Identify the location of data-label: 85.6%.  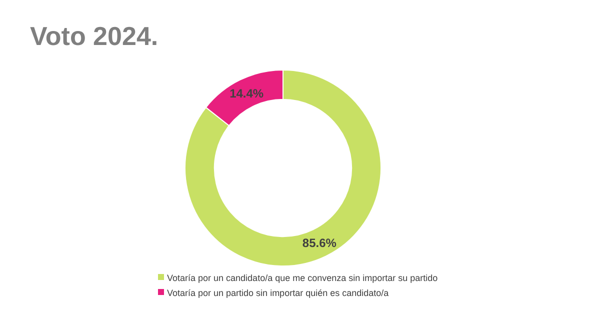
(319, 243).